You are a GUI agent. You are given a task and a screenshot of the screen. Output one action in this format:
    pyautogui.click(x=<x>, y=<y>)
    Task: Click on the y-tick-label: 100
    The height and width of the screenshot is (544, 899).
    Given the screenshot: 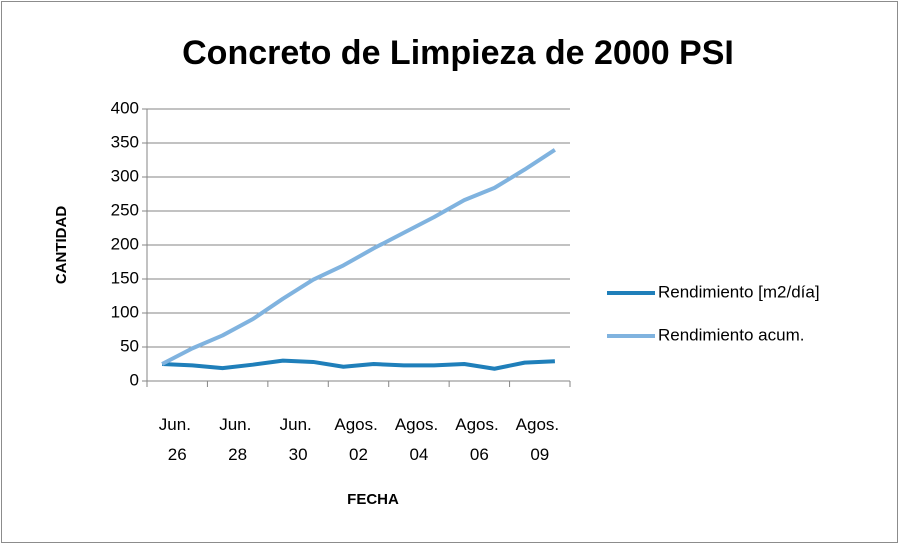 What is the action you would take?
    pyautogui.click(x=125, y=311)
    